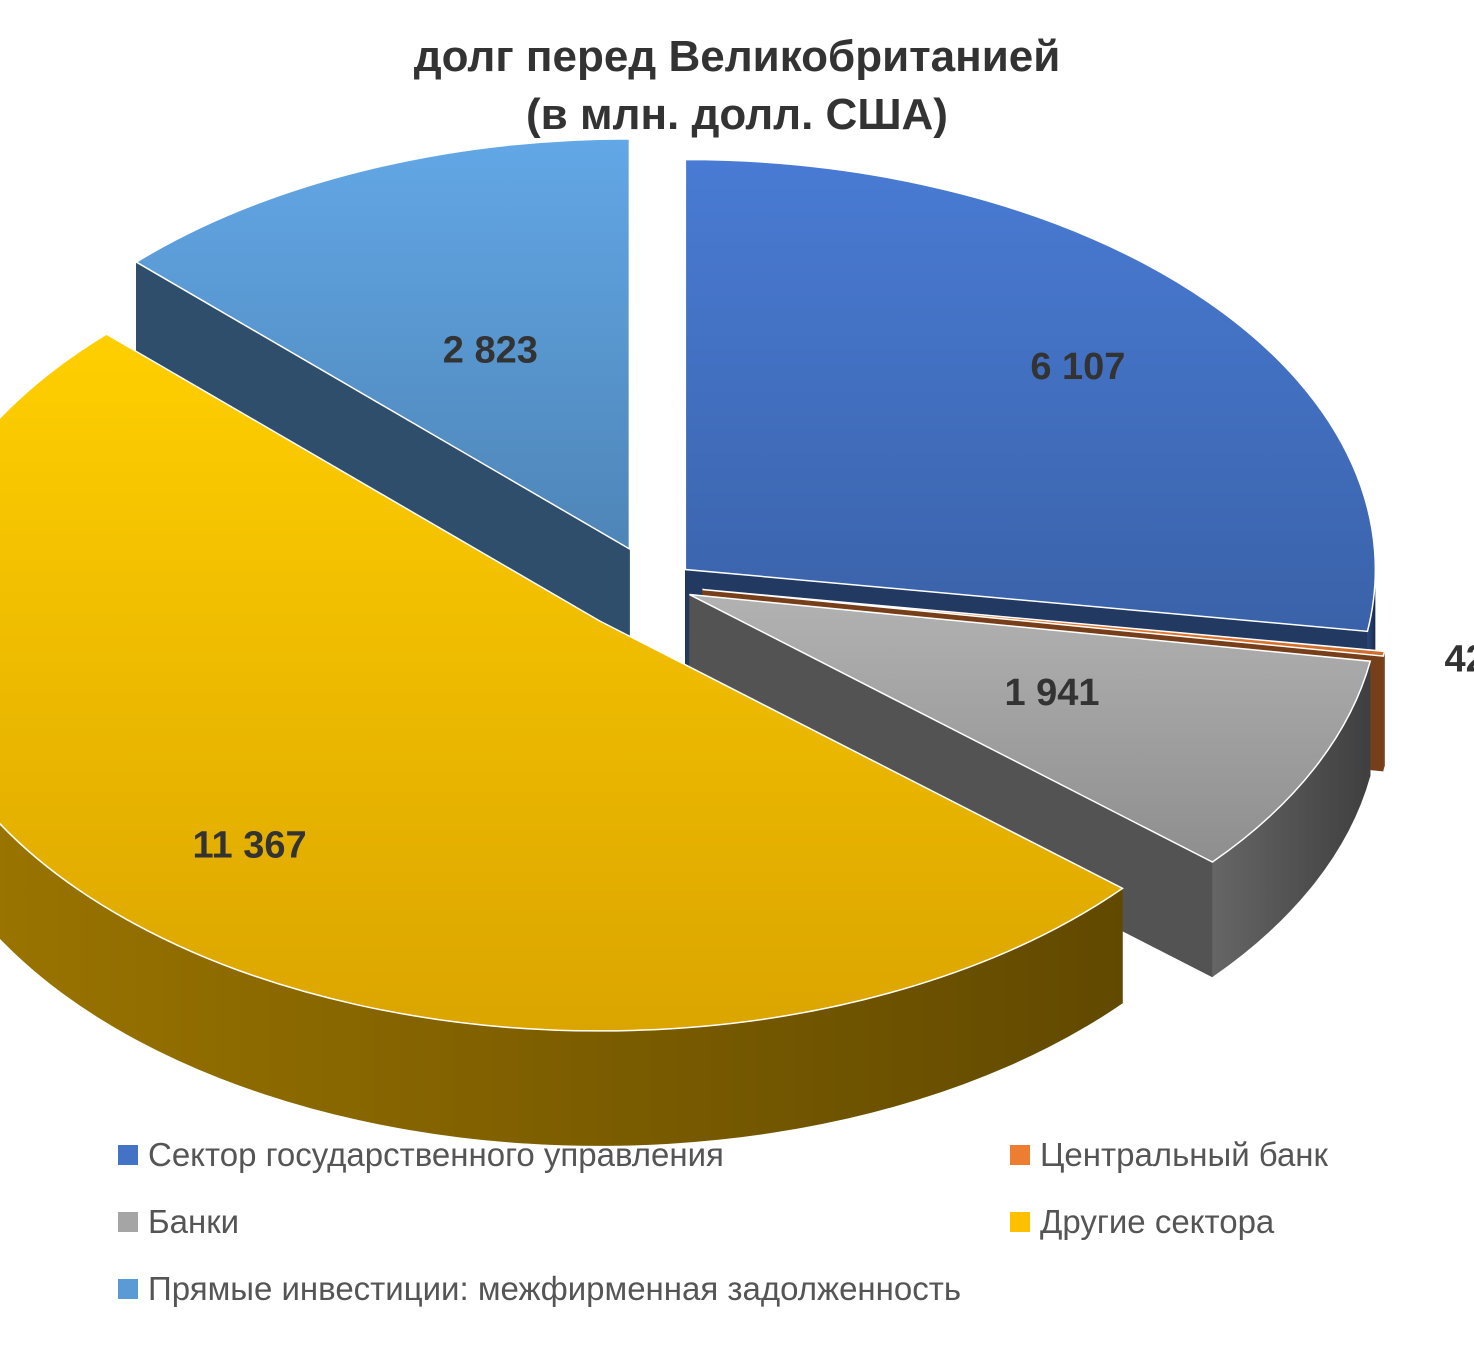 The width and height of the screenshot is (1474, 1348). Describe the element at coordinates (1030, 728) in the screenshot. I see `slice-banks` at that location.